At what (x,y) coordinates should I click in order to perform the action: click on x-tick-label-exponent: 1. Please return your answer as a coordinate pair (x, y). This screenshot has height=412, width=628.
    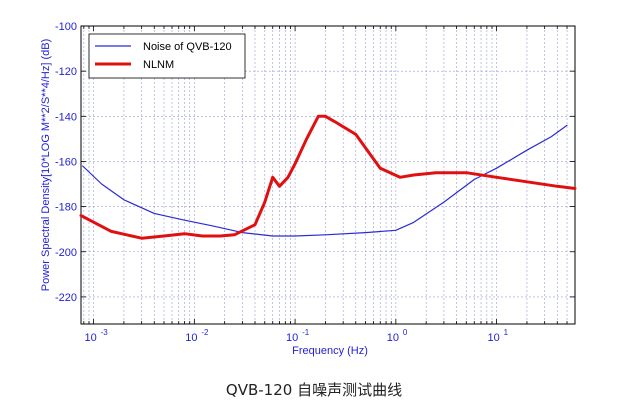
    Looking at the image, I should click on (506, 332).